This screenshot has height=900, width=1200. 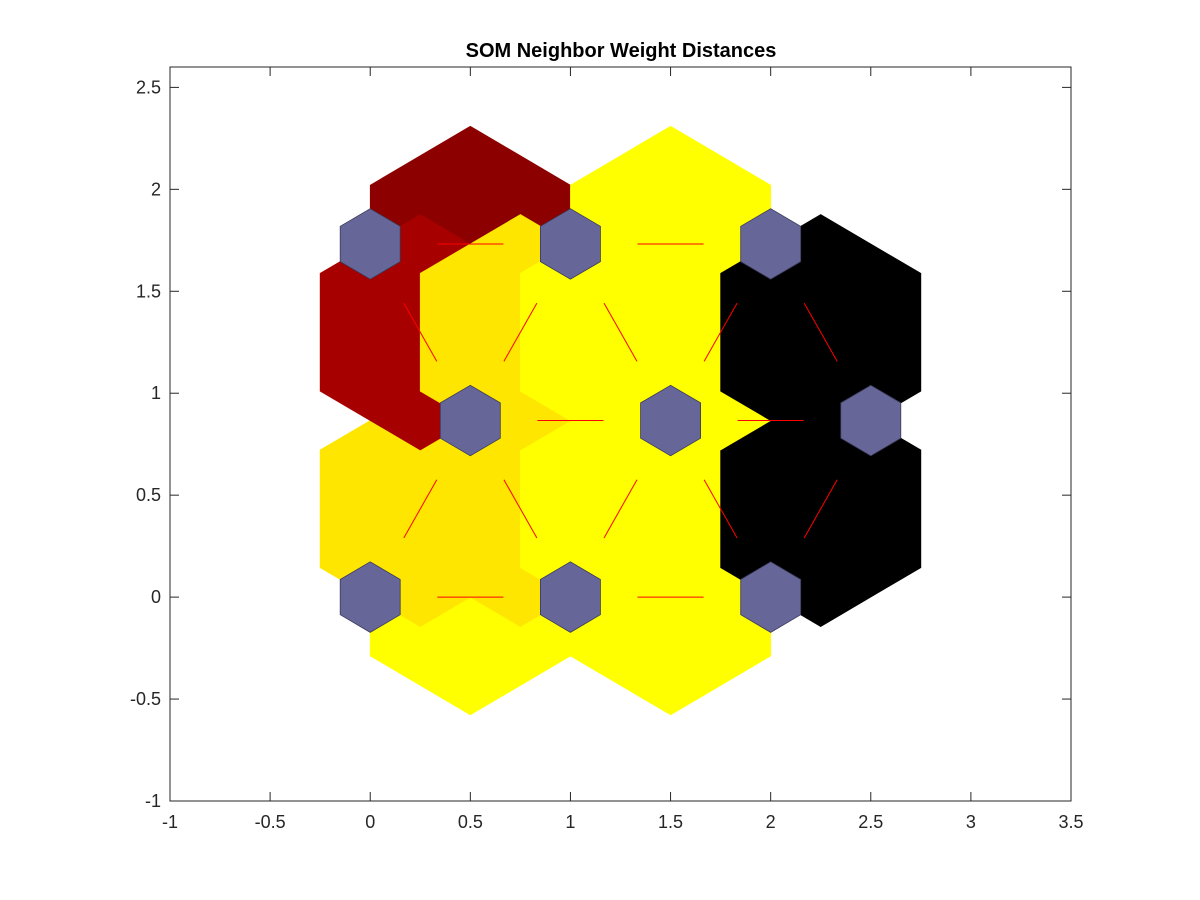 I want to click on chart-title: SOM Neighbor Weight Distances, so click(x=621, y=51).